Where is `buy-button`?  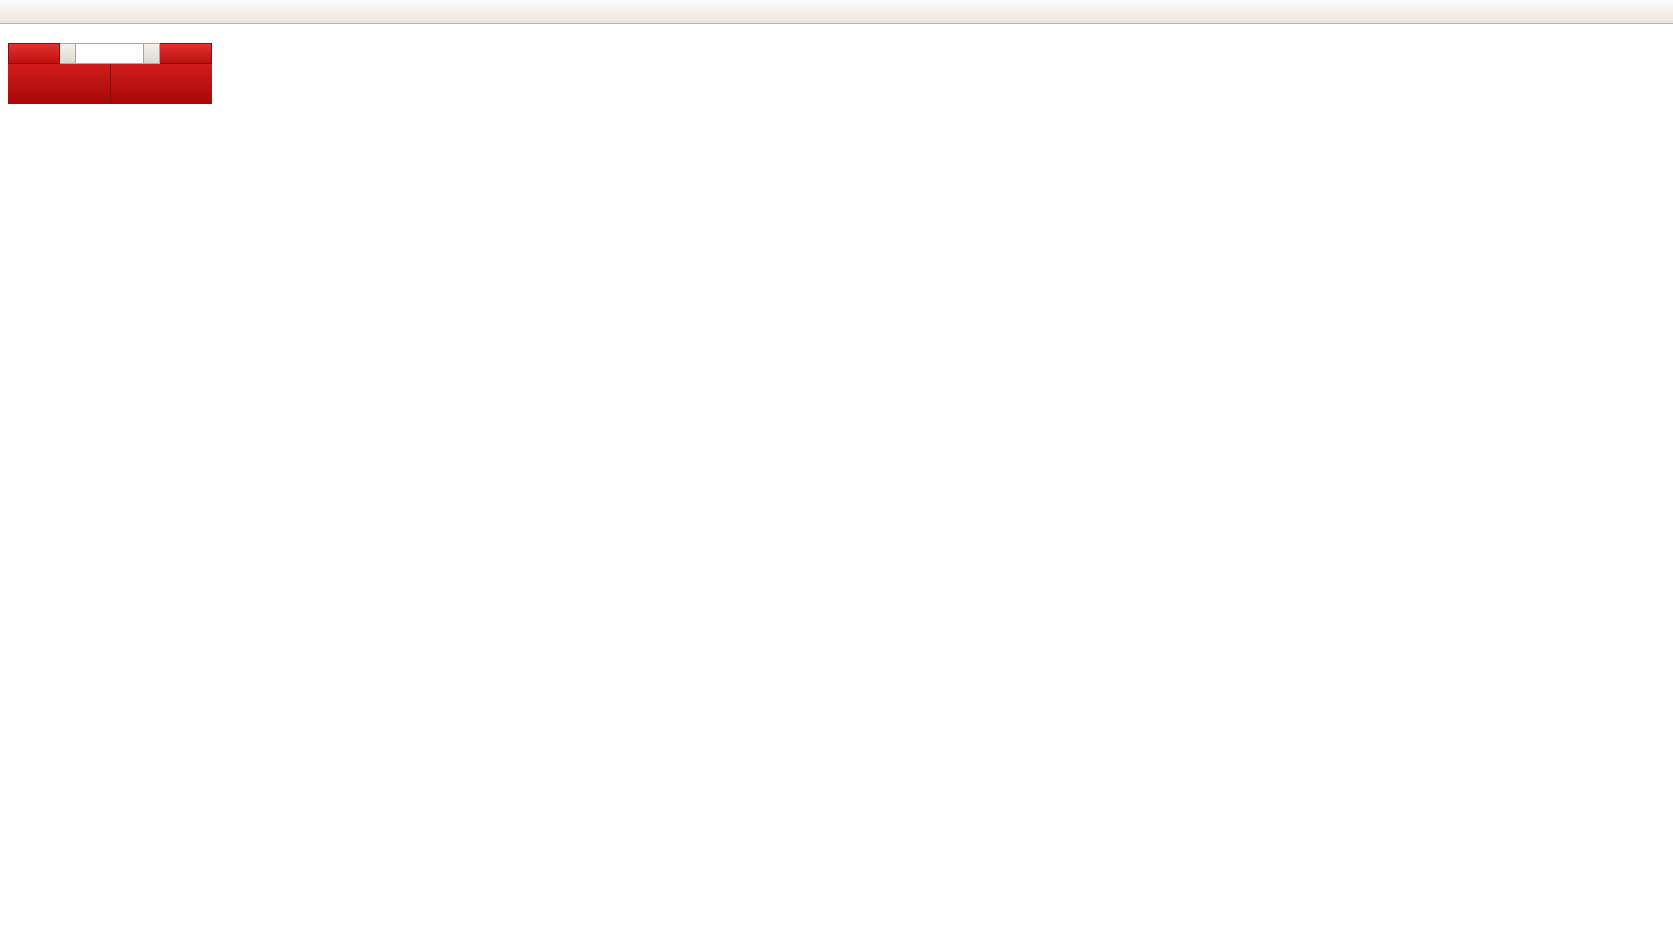 buy-button is located at coordinates (186, 53).